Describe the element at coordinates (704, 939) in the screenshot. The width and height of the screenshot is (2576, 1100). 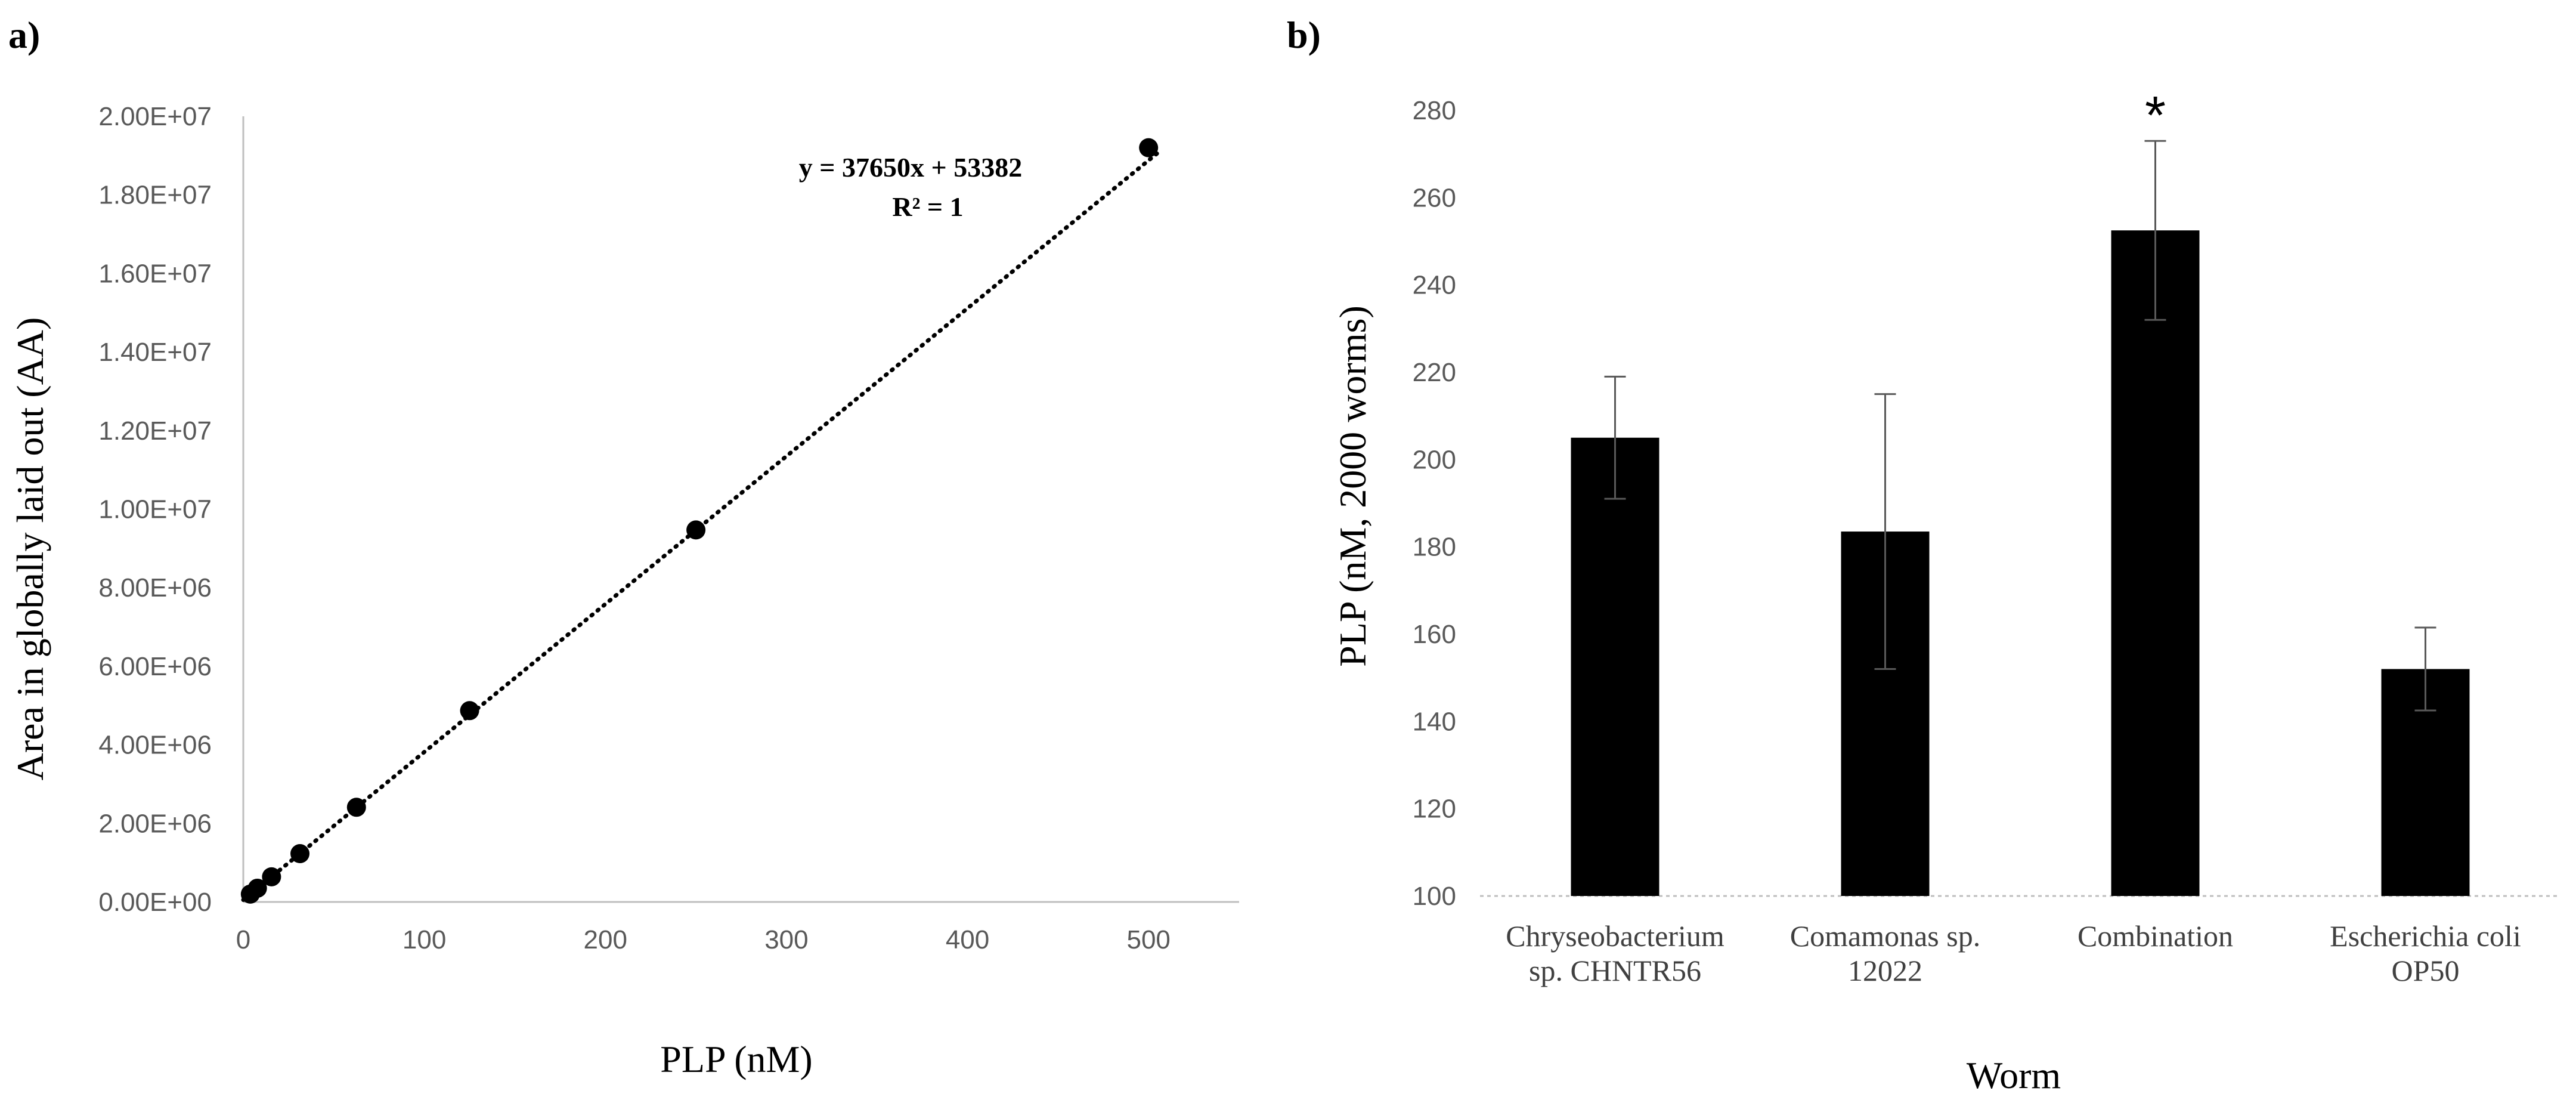
I see `panel-a-x-ticks: 0 100 200 300 400 500` at that location.